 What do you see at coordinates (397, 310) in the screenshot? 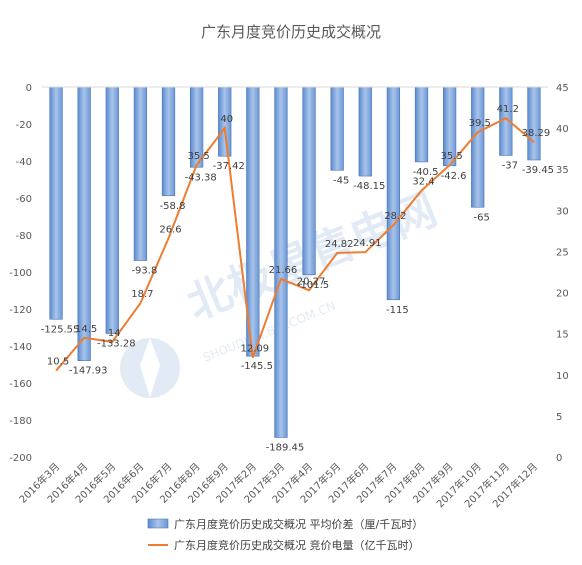
I see `bar-data-label: -115` at bounding box center [397, 310].